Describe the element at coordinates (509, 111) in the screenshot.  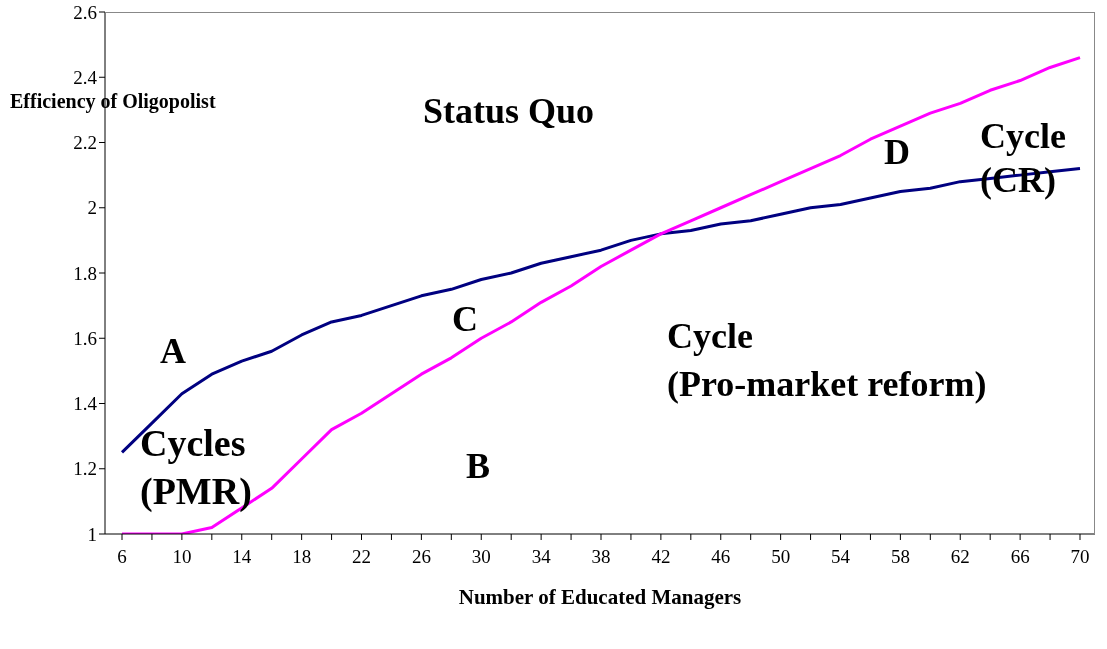
I see `annotation: Status Quo` at that location.